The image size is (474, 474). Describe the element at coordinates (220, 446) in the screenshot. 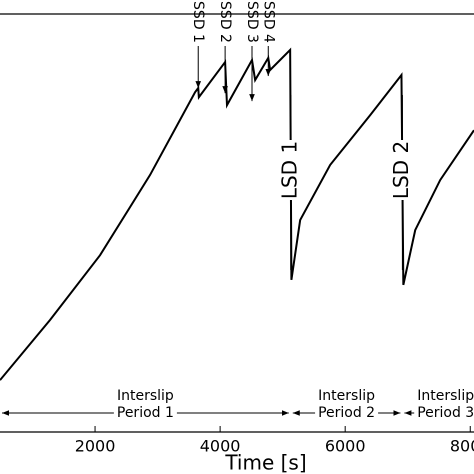

I see `x-tick-label: 4000` at that location.